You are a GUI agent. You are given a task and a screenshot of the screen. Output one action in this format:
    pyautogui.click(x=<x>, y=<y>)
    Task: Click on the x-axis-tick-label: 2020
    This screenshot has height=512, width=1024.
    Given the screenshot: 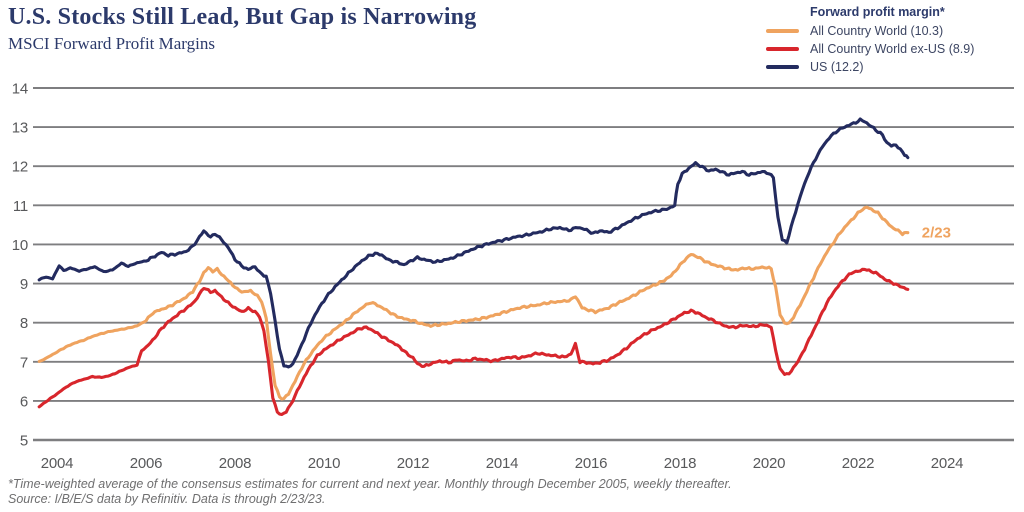 What is the action you would take?
    pyautogui.click(x=769, y=463)
    